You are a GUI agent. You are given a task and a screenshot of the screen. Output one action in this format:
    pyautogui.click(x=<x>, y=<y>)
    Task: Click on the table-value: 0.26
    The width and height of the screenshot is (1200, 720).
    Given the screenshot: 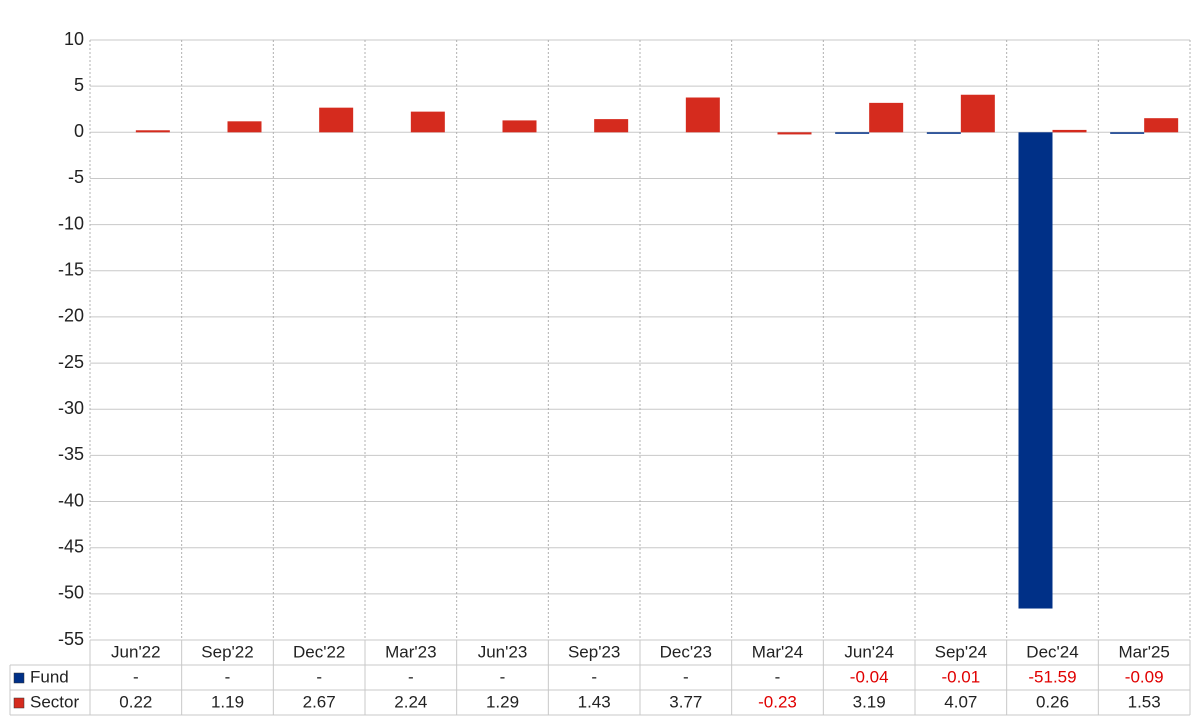 What is the action you would take?
    pyautogui.click(x=1052, y=701)
    